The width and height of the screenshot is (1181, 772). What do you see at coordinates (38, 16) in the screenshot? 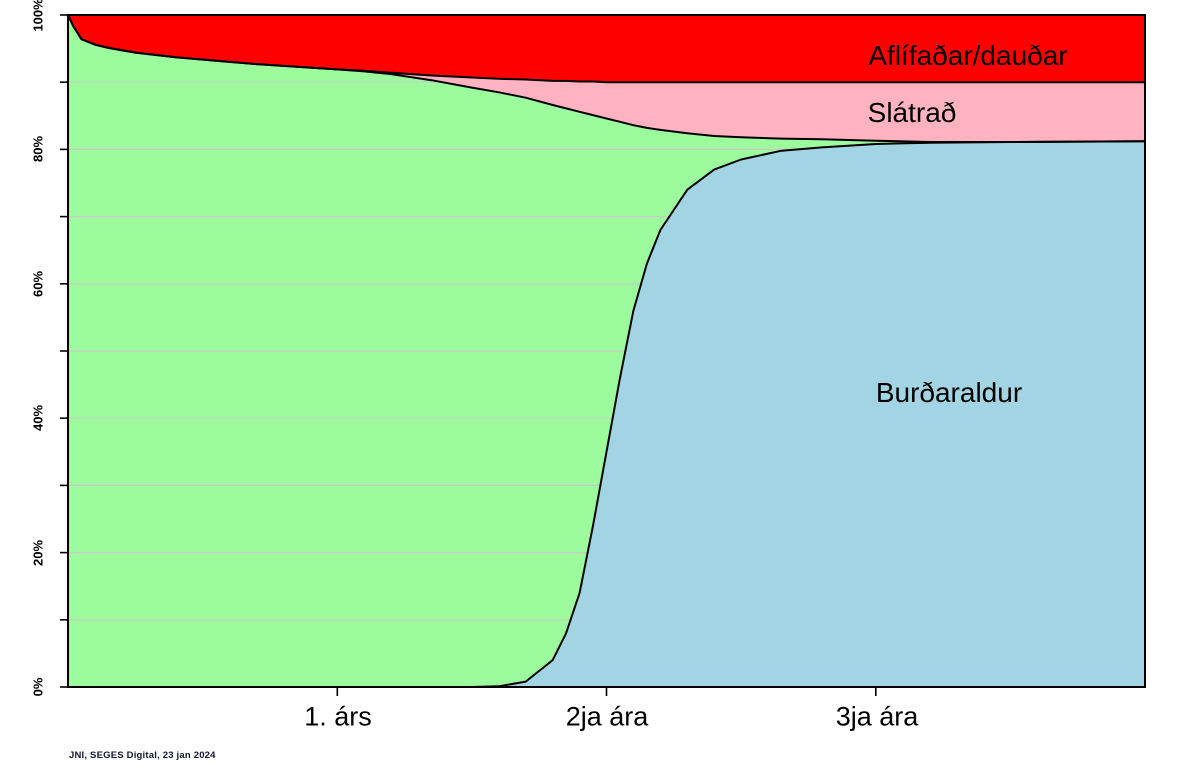
I see `y-tick-label-100: 100%` at bounding box center [38, 16].